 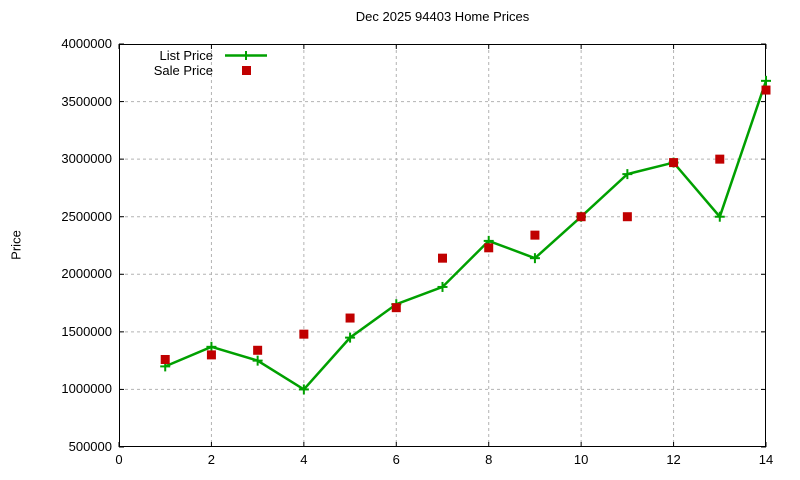 I want to click on y-tick-label: 1000000, so click(x=86, y=389).